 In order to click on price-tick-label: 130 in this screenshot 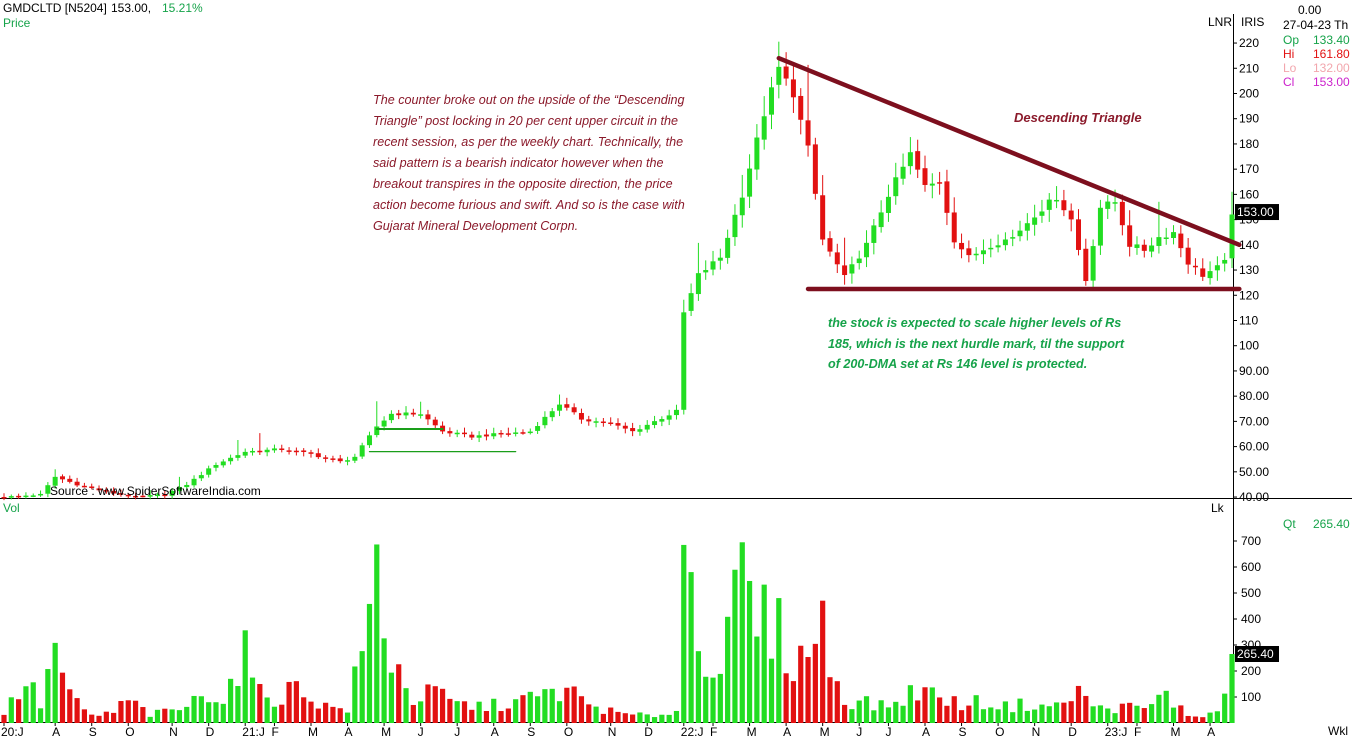, I will do `click(1249, 270)`.